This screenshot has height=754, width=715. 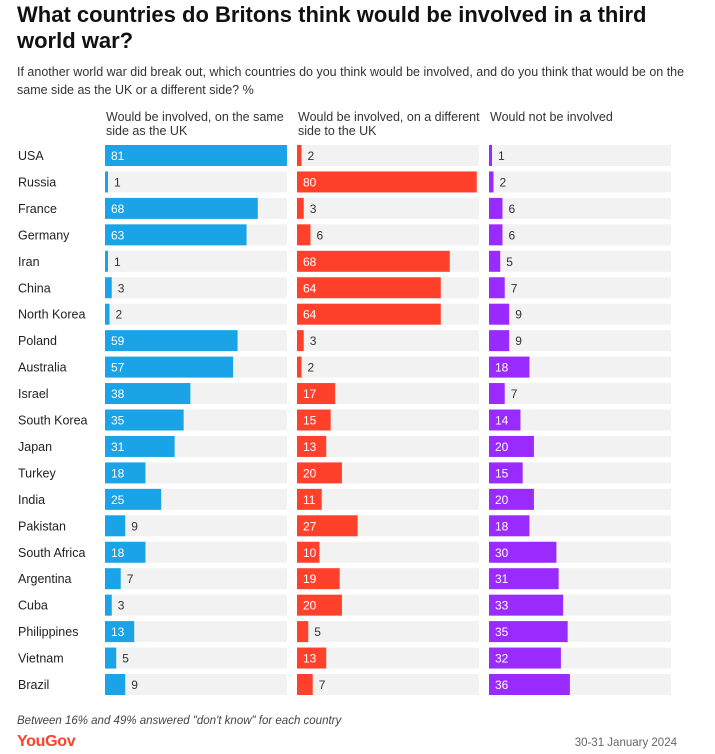 I want to click on data-label-germany-series-1: 63, so click(x=118, y=235).